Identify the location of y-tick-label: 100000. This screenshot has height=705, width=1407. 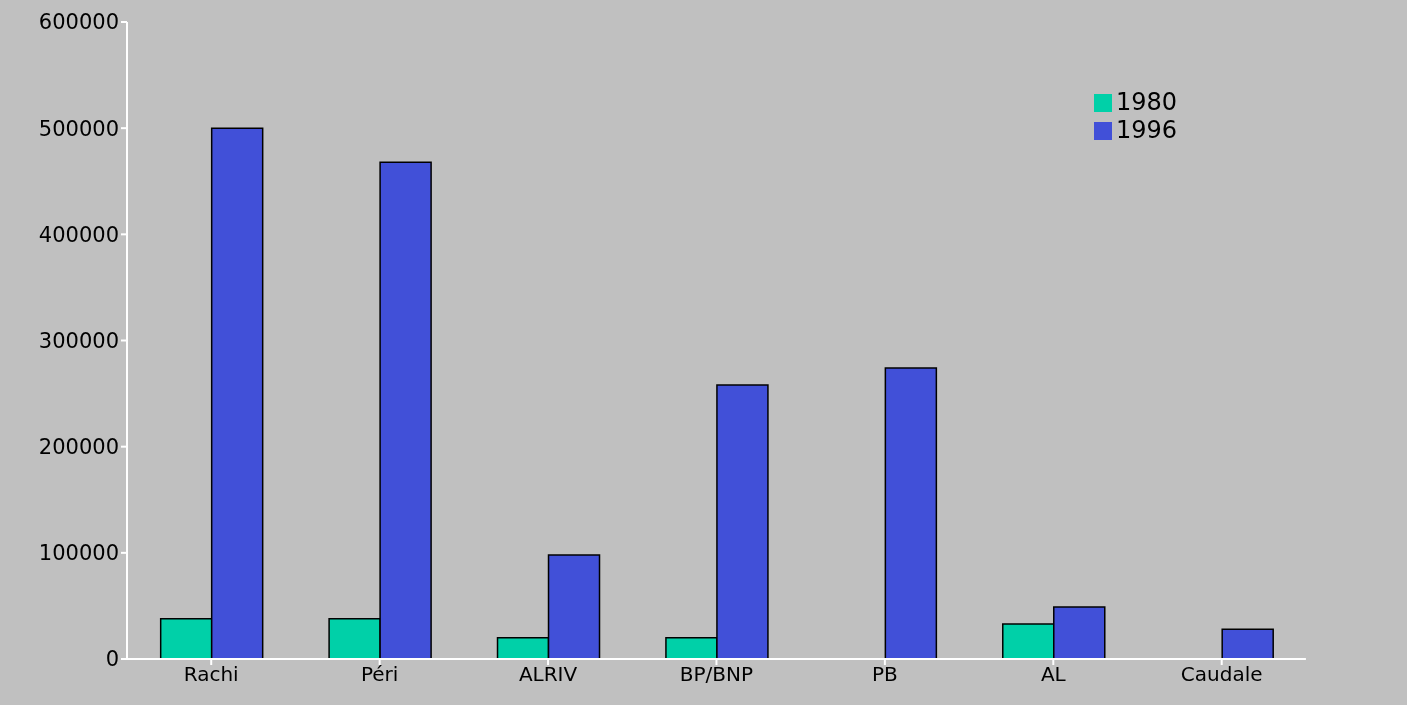
(78, 553).